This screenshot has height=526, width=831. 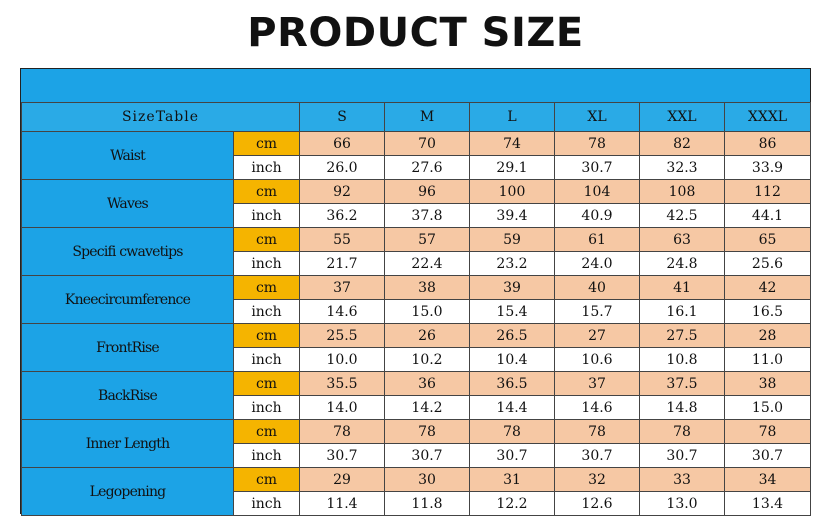 I want to click on size-header-cell: XL, so click(x=597, y=117).